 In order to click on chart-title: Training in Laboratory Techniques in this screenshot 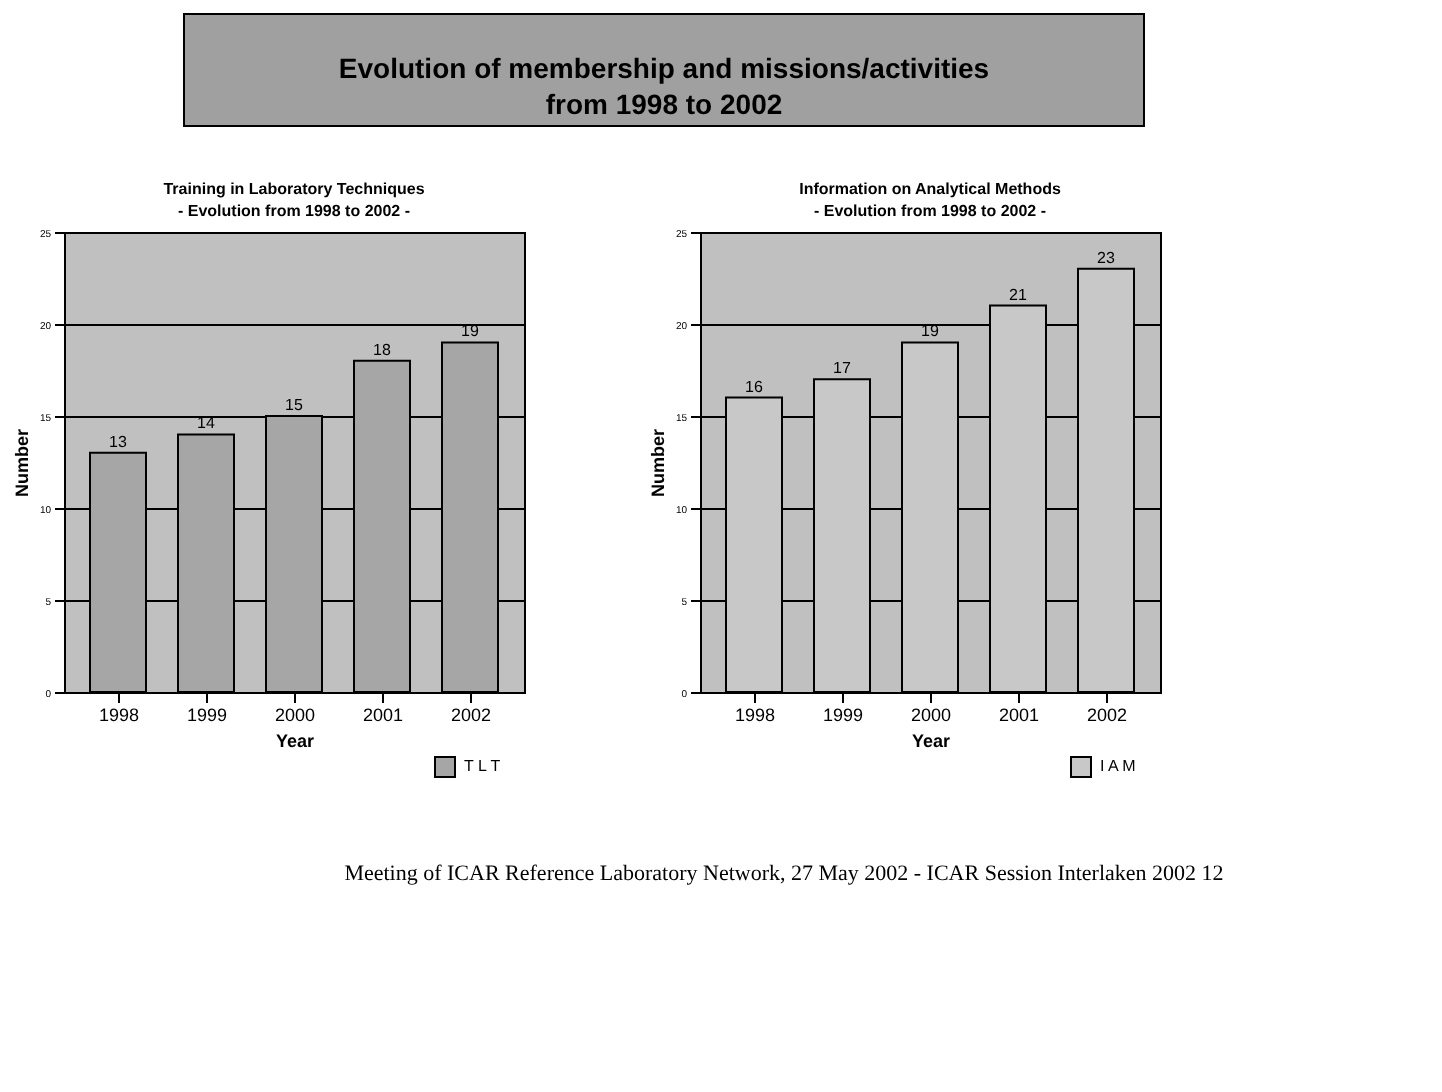, I will do `click(294, 189)`.